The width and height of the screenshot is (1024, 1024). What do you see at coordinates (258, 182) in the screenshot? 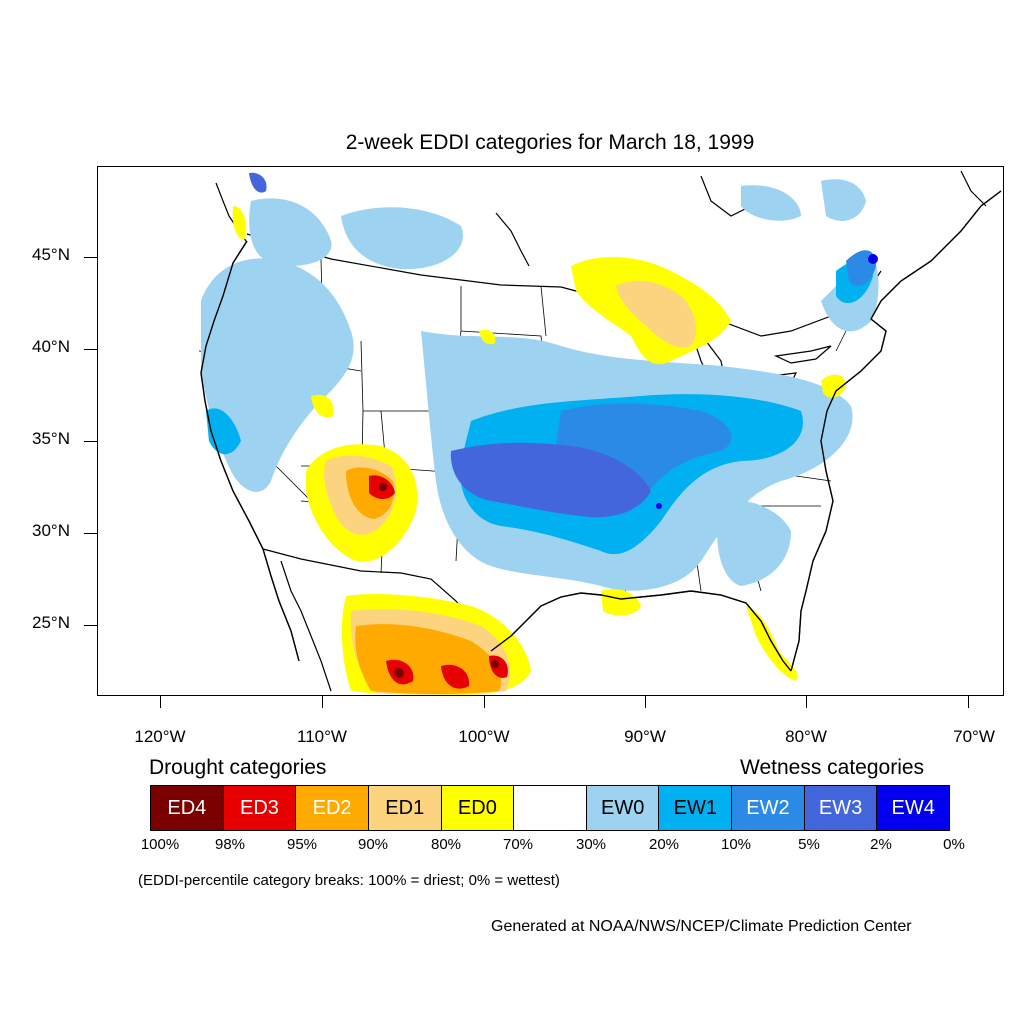
I see `ew3-region-nw` at bounding box center [258, 182].